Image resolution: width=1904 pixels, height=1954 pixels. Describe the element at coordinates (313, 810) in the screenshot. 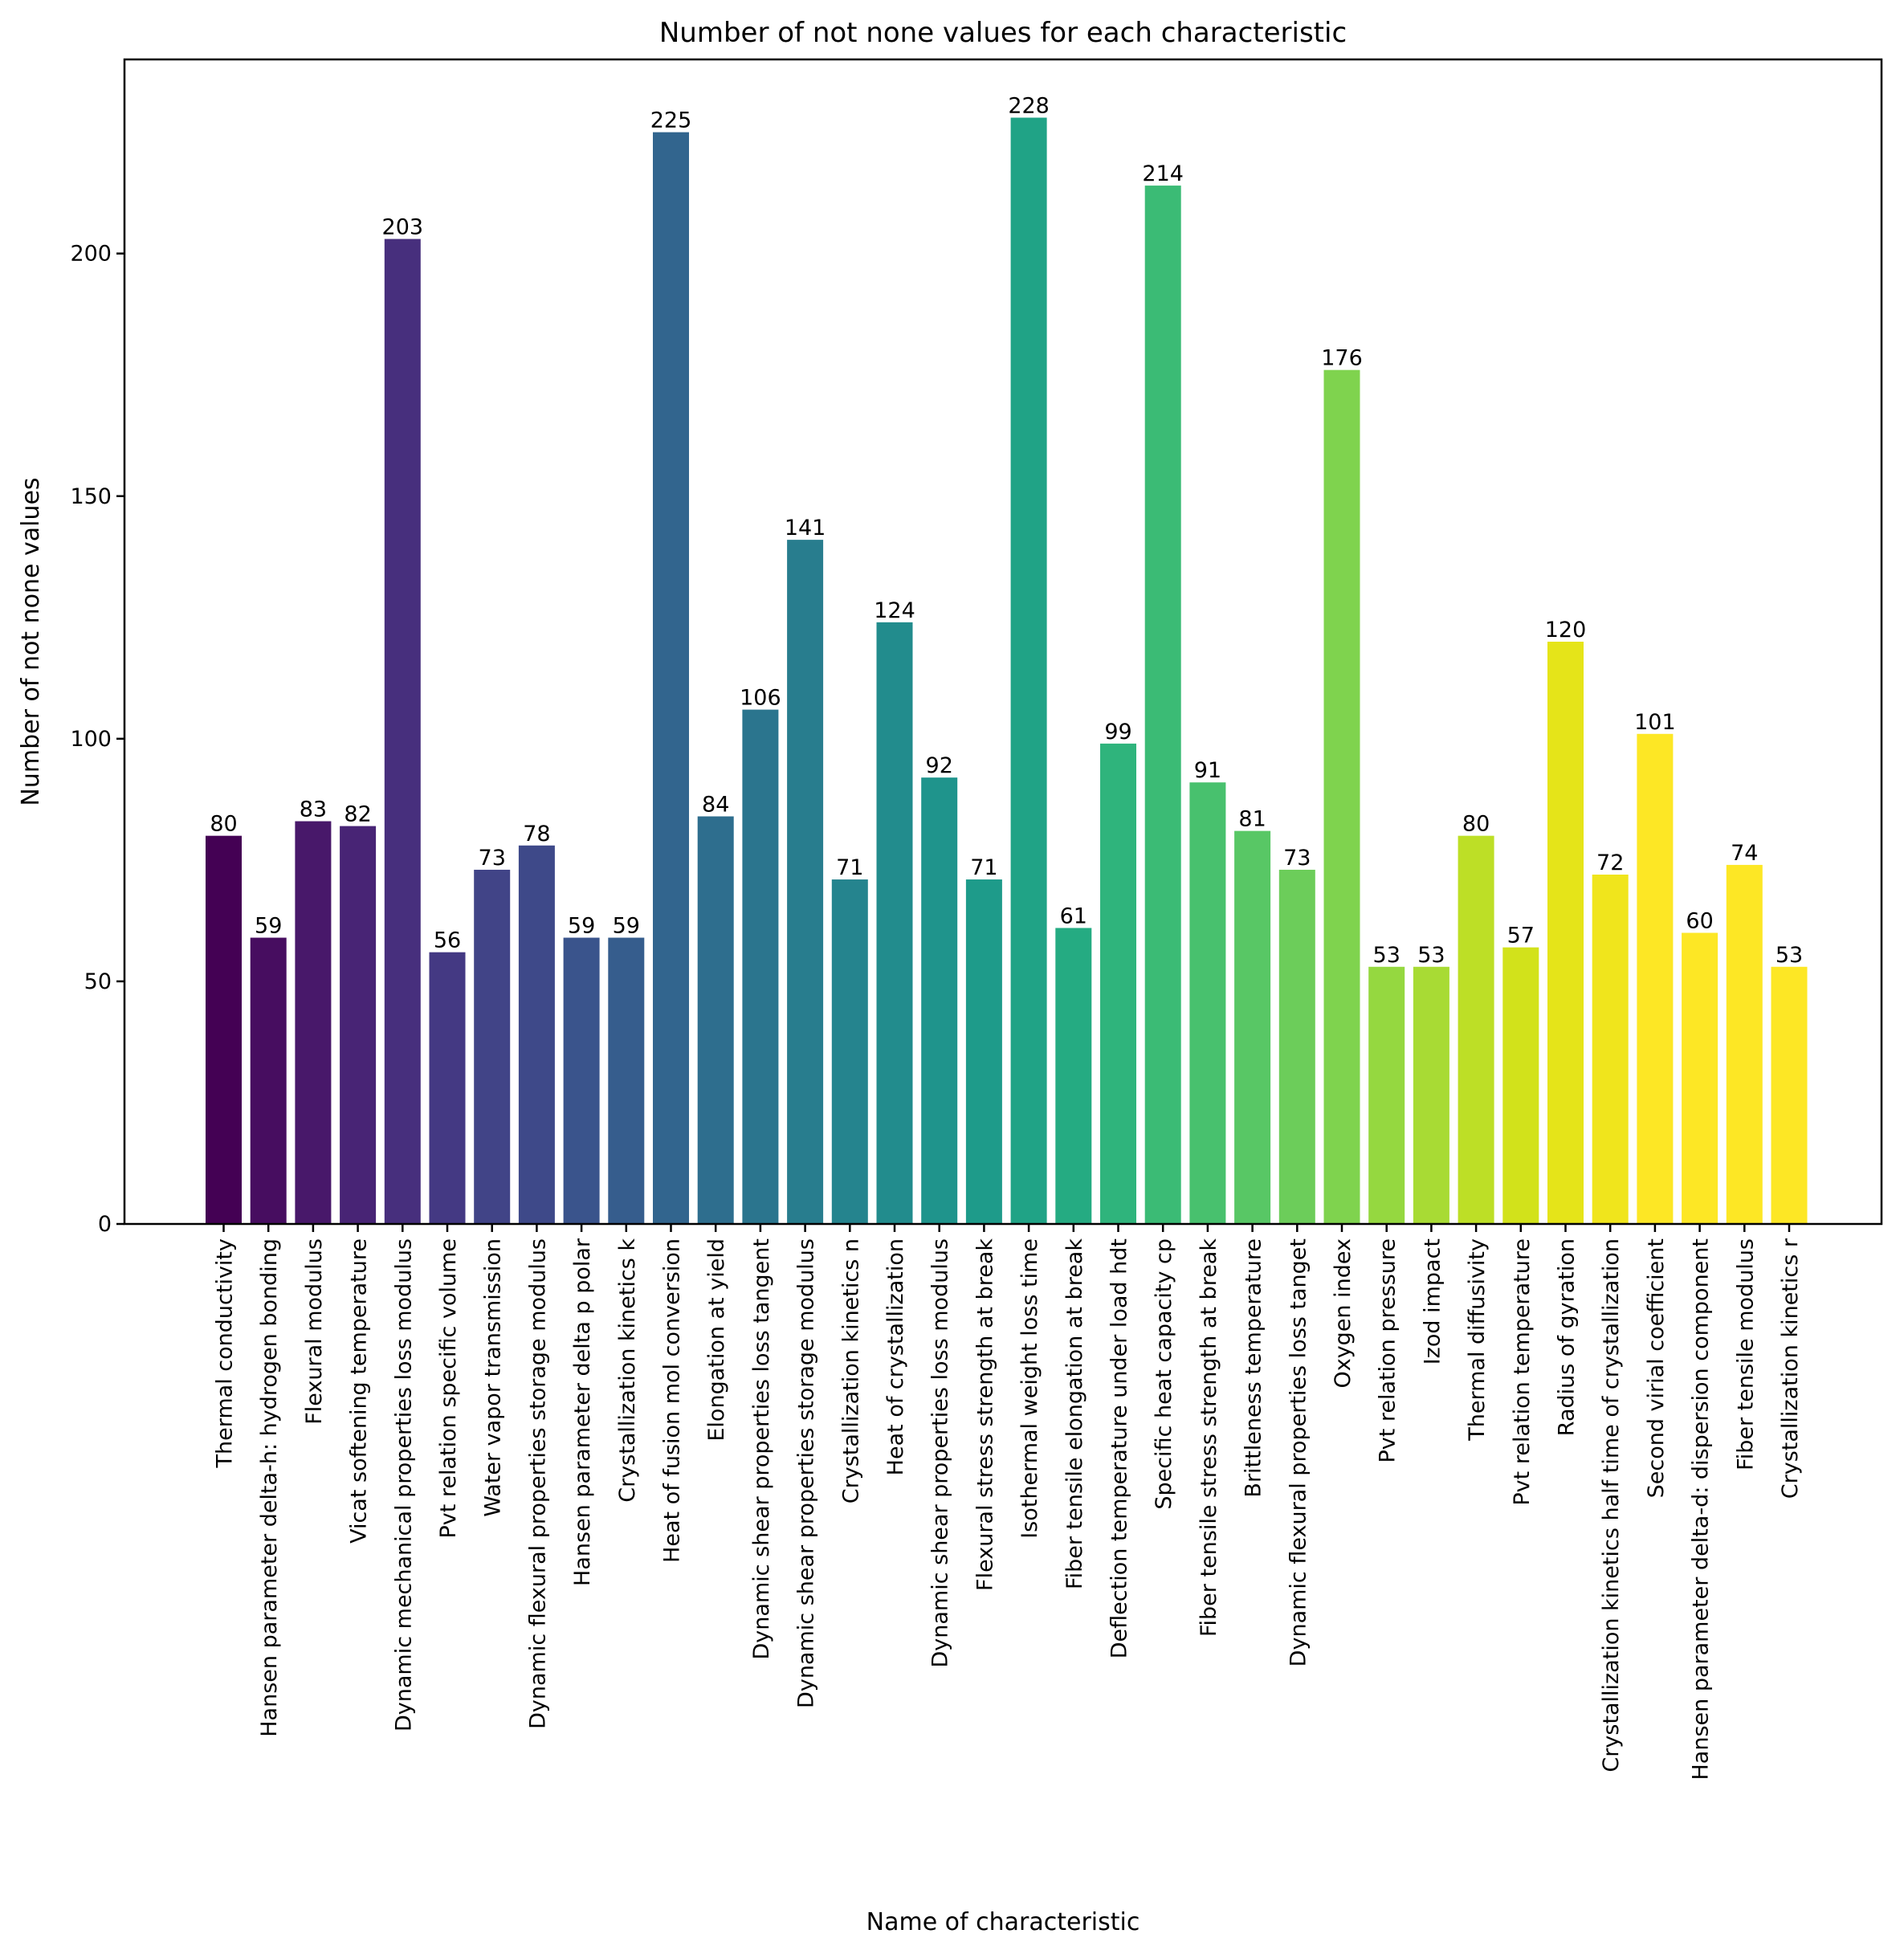

I see `value-label: 83` at that location.